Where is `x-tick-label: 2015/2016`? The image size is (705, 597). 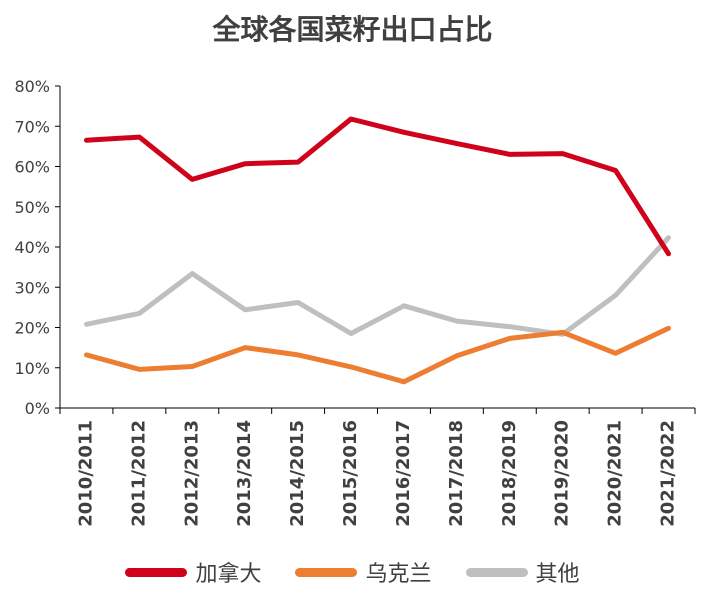
x-tick-label: 2015/2016 is located at coordinates (350, 473).